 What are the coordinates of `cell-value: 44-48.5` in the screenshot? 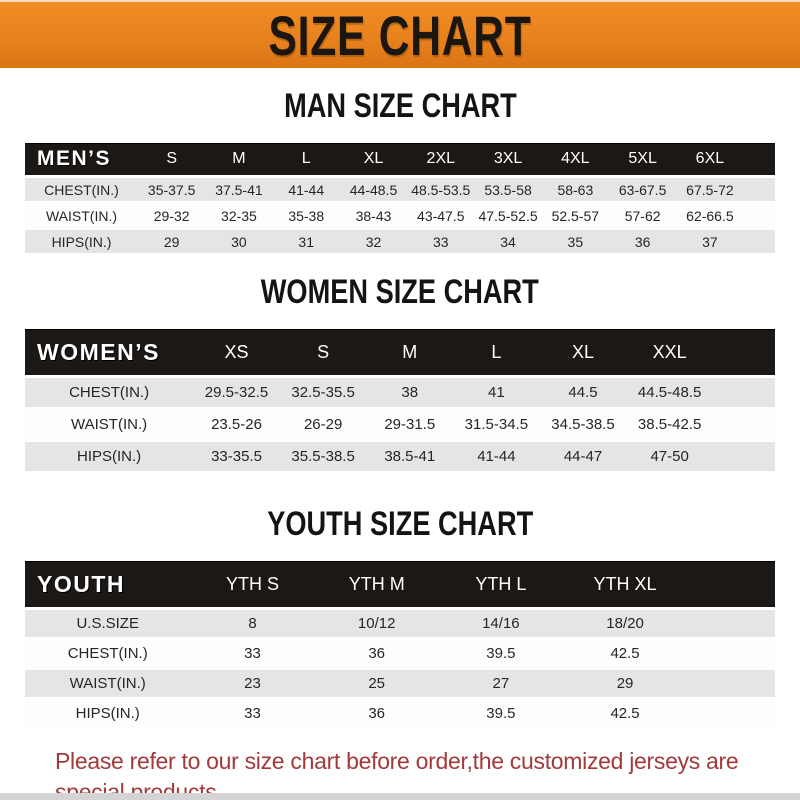 It's located at (373, 189).